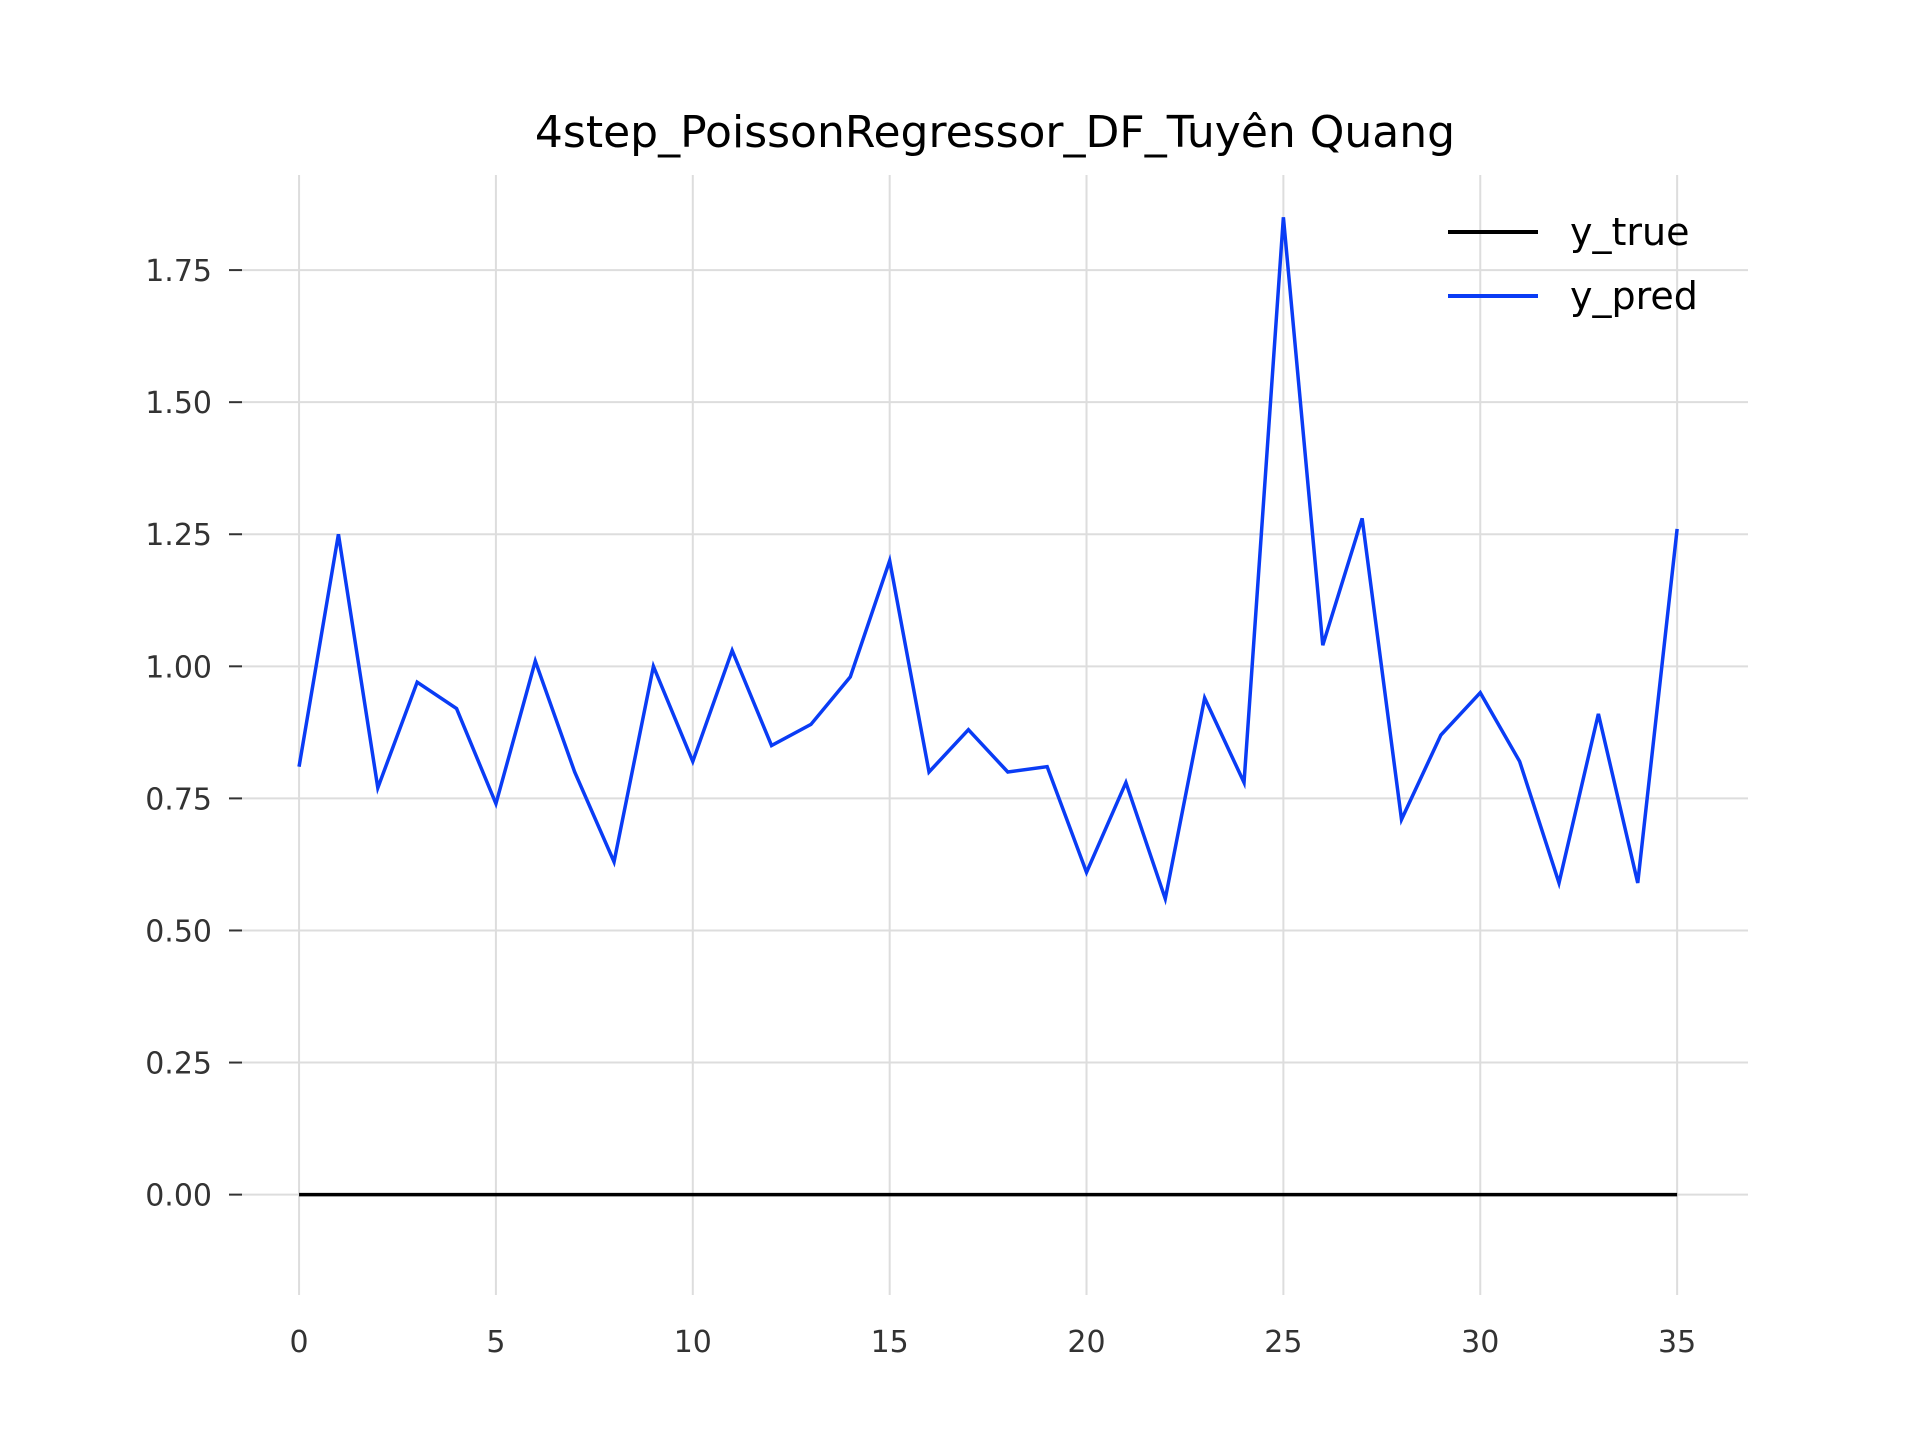 The width and height of the screenshot is (1920, 1440). Describe the element at coordinates (890, 1342) in the screenshot. I see `x-tick-label: 15` at that location.